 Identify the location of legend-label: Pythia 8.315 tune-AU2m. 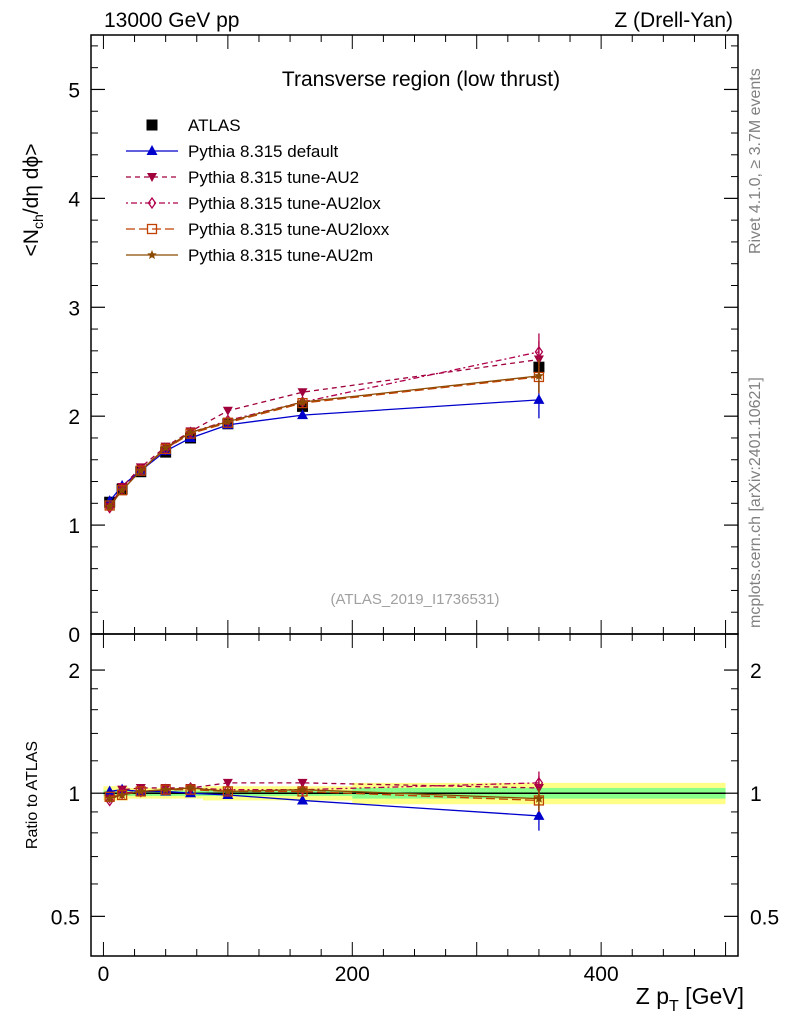
(280, 255).